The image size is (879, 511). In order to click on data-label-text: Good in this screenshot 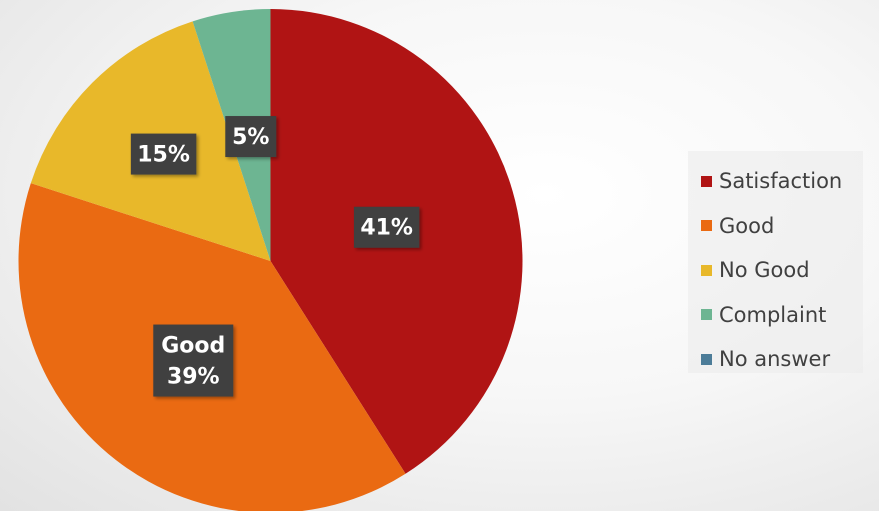, I will do `click(193, 345)`.